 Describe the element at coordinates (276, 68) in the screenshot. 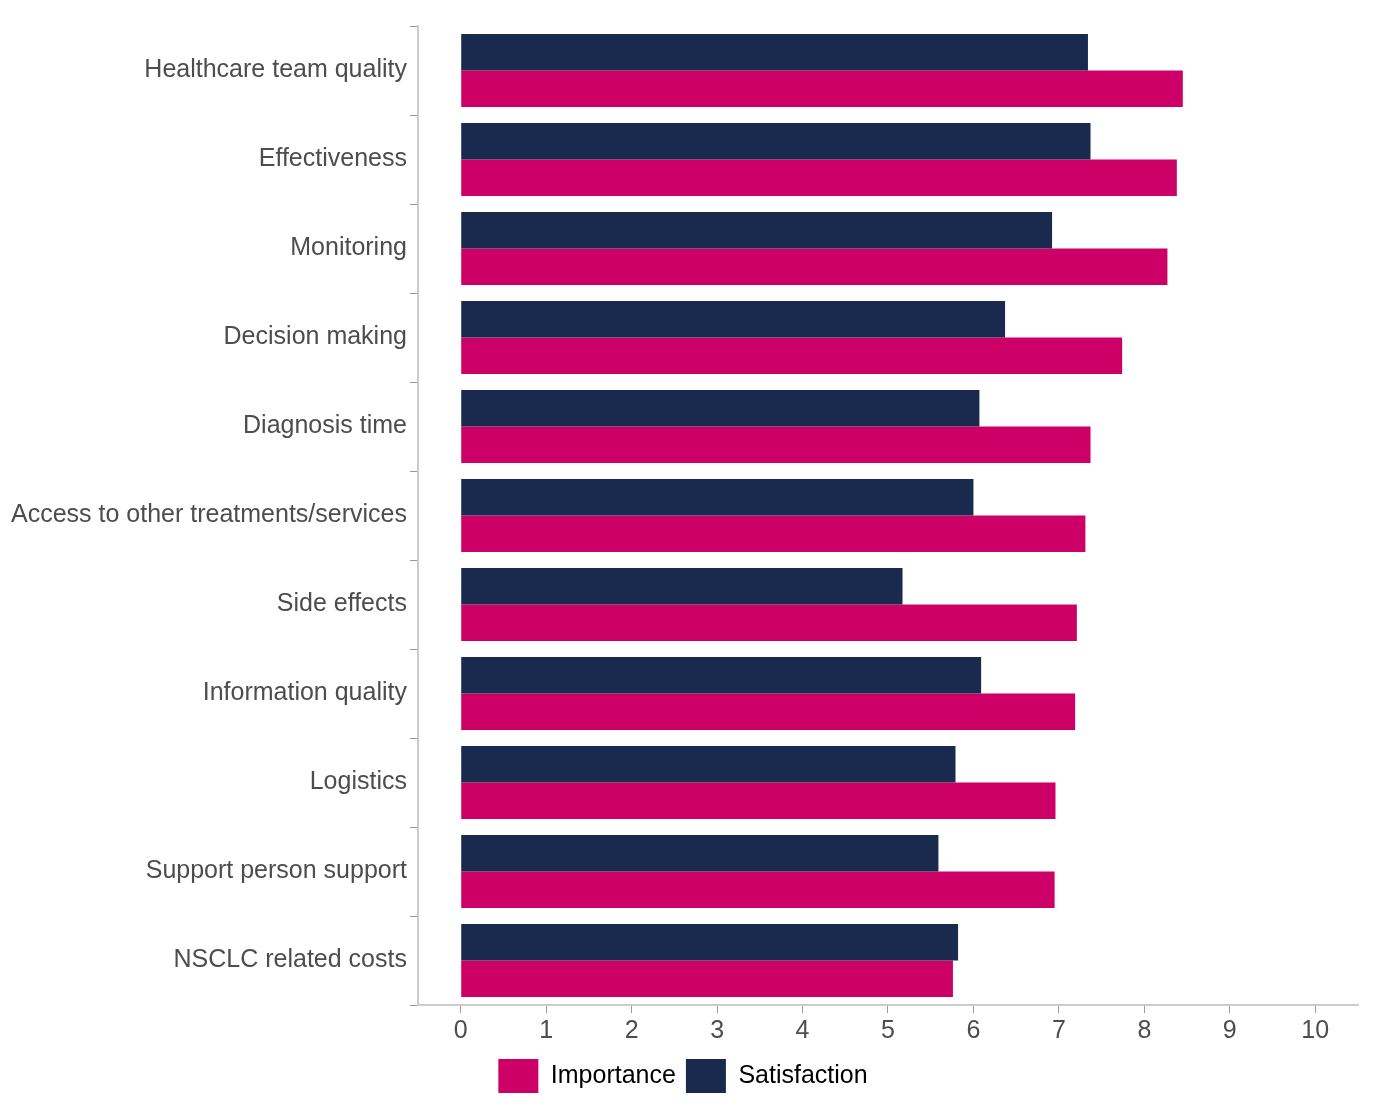

I see `y-tick-label: Healthcare team quality` at that location.